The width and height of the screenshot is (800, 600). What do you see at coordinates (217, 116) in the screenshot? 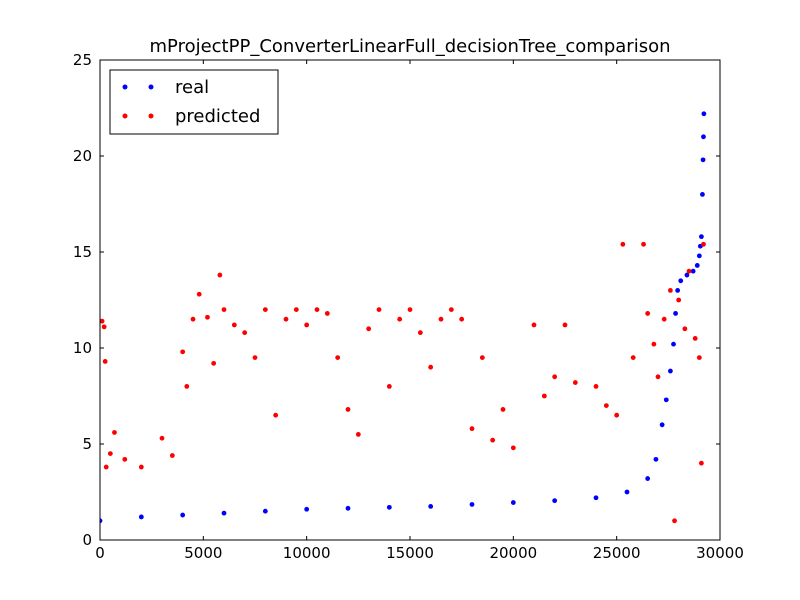
I see `legend-label-predicted: predicted` at bounding box center [217, 116].